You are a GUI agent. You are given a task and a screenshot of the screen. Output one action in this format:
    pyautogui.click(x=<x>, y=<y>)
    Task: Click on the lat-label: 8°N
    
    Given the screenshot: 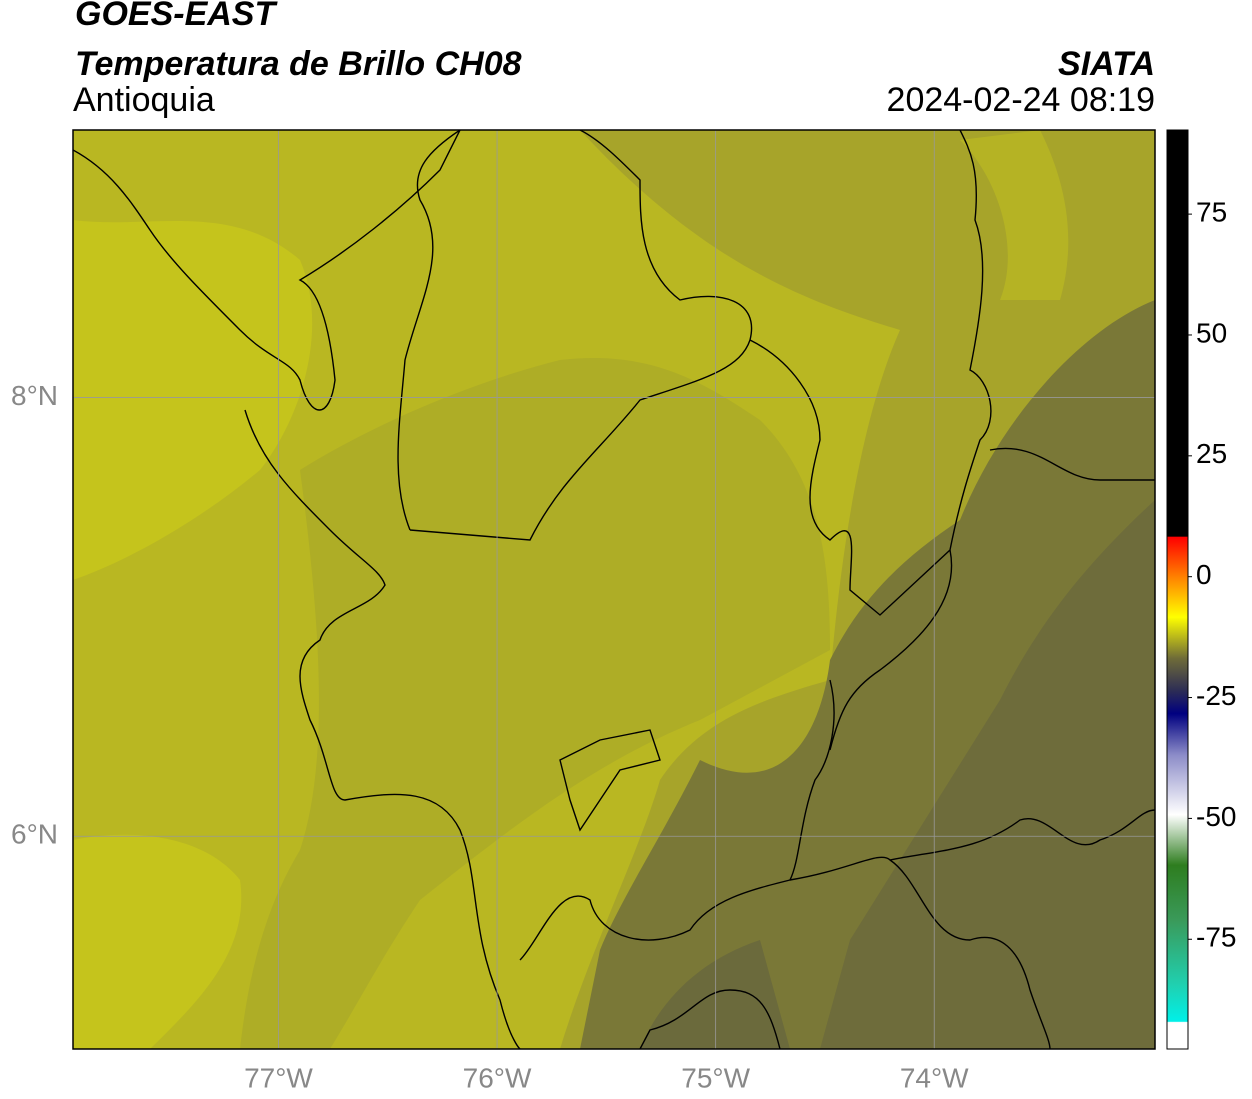 What is the action you would take?
    pyautogui.click(x=34, y=395)
    